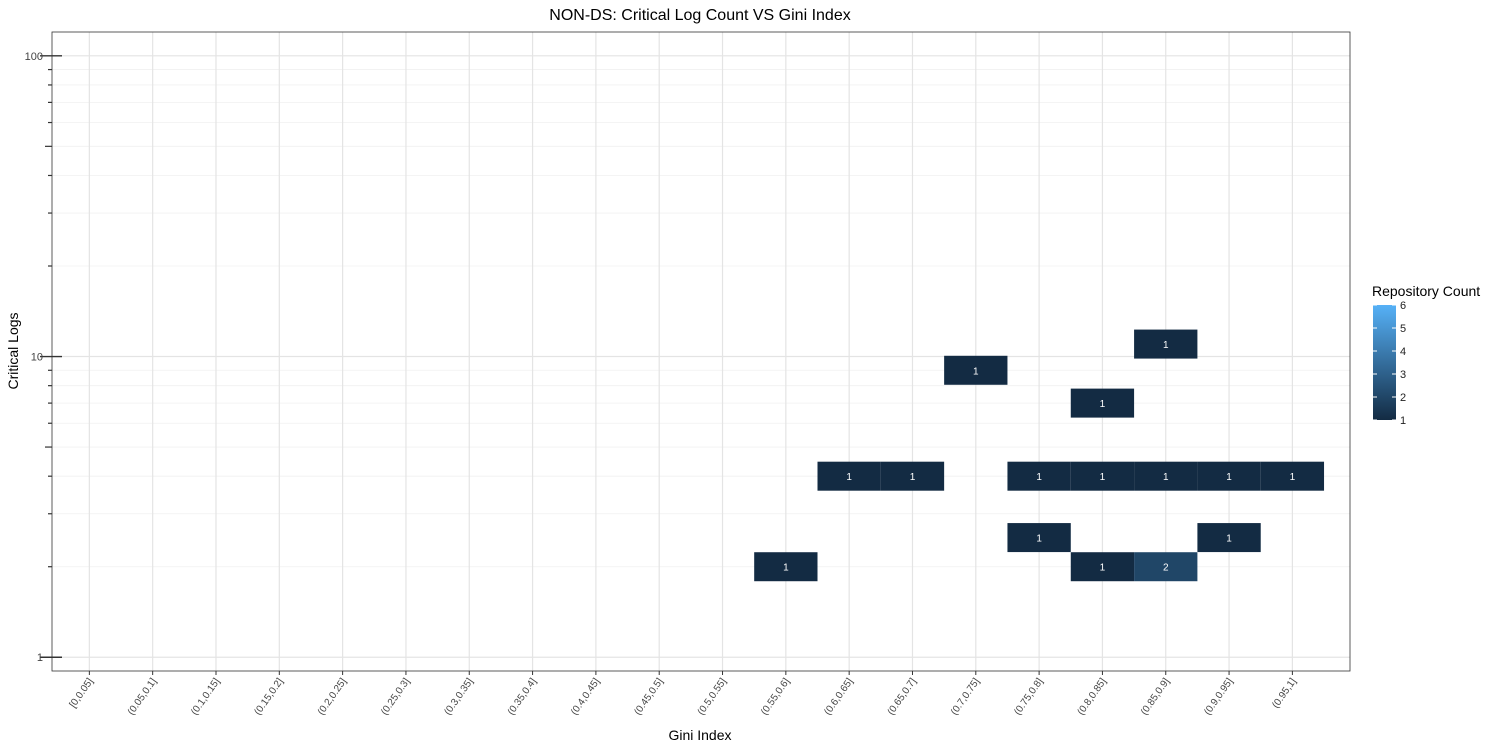 The image size is (1500, 755). Describe the element at coordinates (585, 696) in the screenshot. I see `x-tick-label: (0.4,0.45]` at that location.